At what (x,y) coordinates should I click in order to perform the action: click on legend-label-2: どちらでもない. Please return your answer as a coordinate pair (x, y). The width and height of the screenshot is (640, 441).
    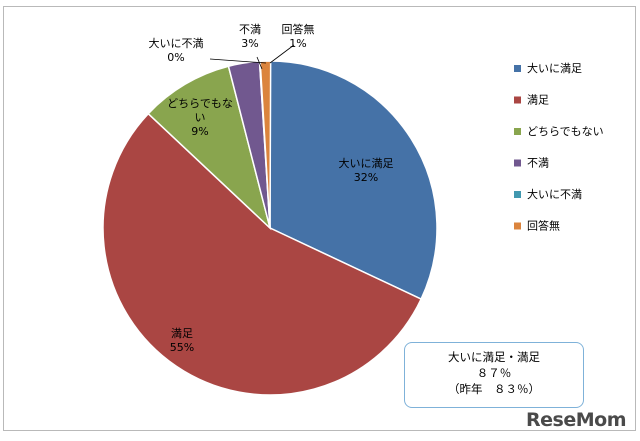
    Looking at the image, I should click on (565, 131).